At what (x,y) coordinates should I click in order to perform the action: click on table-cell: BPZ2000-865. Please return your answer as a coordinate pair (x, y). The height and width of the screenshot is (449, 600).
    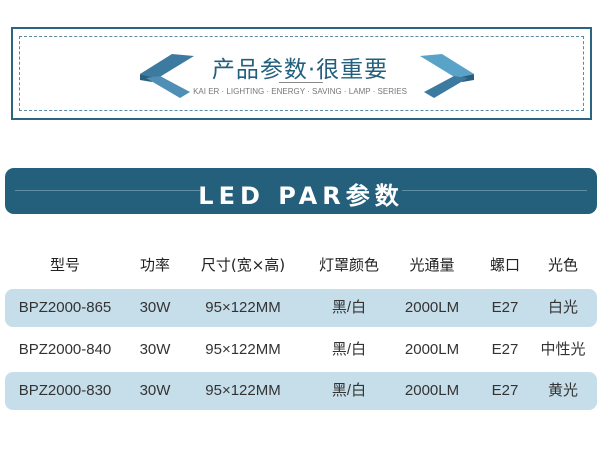
    Looking at the image, I should click on (65, 307).